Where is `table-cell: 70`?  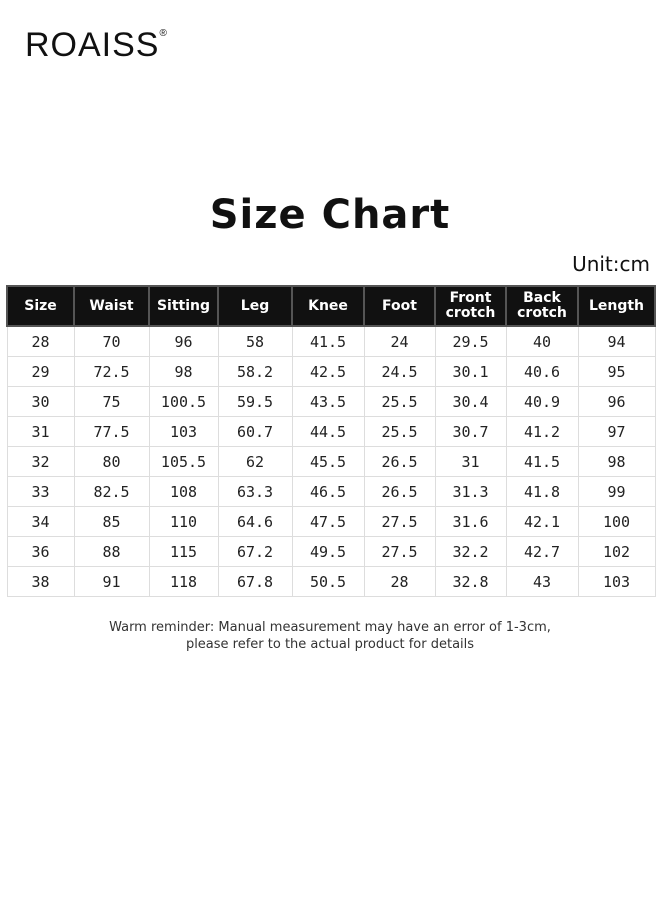
table-cell: 70 is located at coordinates (111, 341).